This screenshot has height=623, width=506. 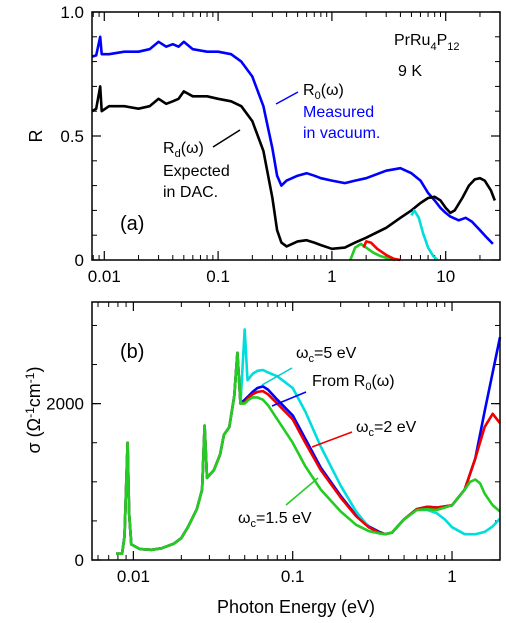 What do you see at coordinates (353, 383) in the screenshot?
I see `from-r0-annotation-text: From R0(ω)` at bounding box center [353, 383].